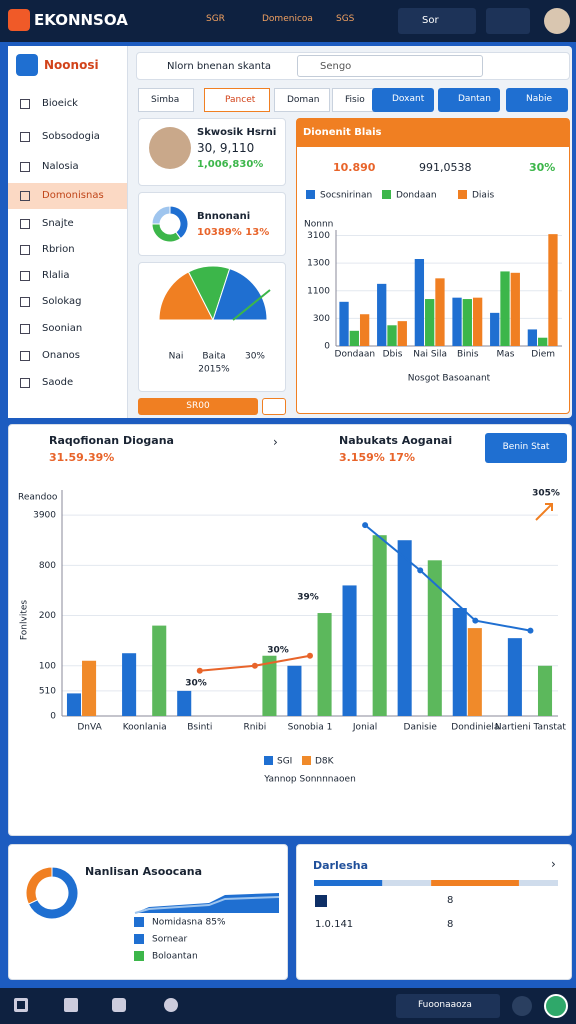 This screenshot has width=576, height=1024. What do you see at coordinates (219, 66) in the screenshot?
I see `toolbar-title: Nlorn bnenan skanta` at bounding box center [219, 66].